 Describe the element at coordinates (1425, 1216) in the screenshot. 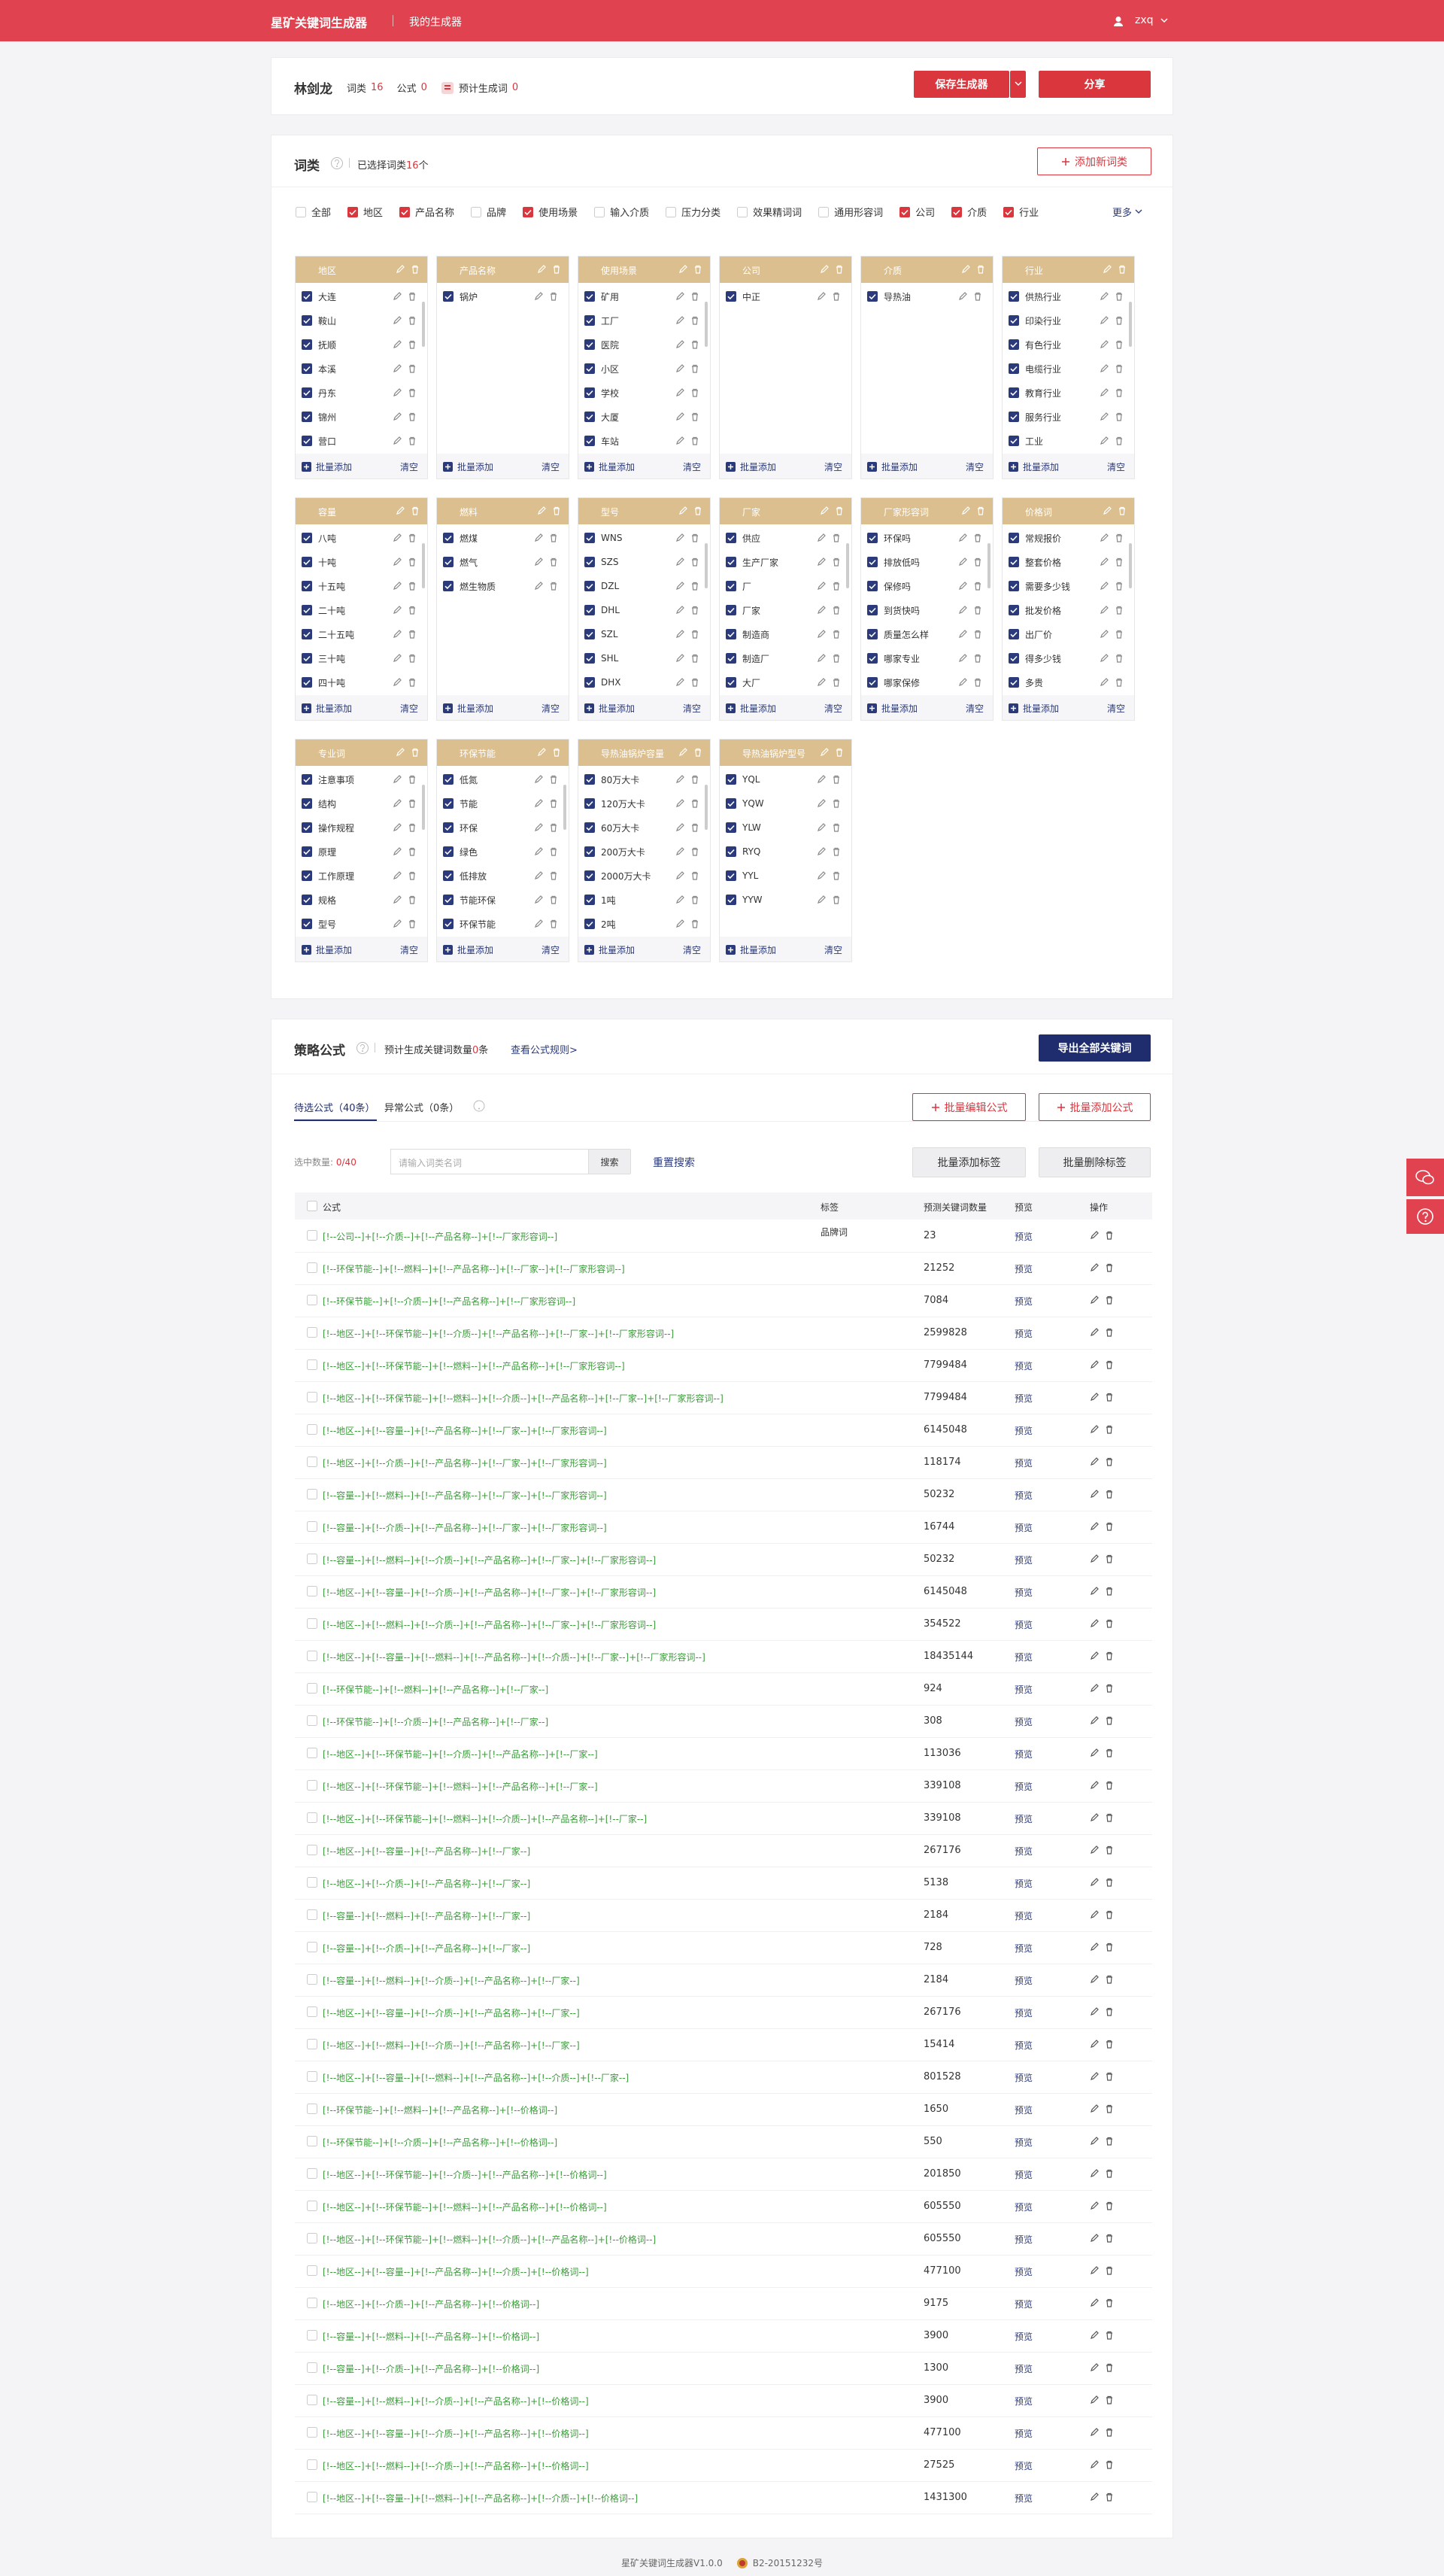

I see `side-help` at that location.